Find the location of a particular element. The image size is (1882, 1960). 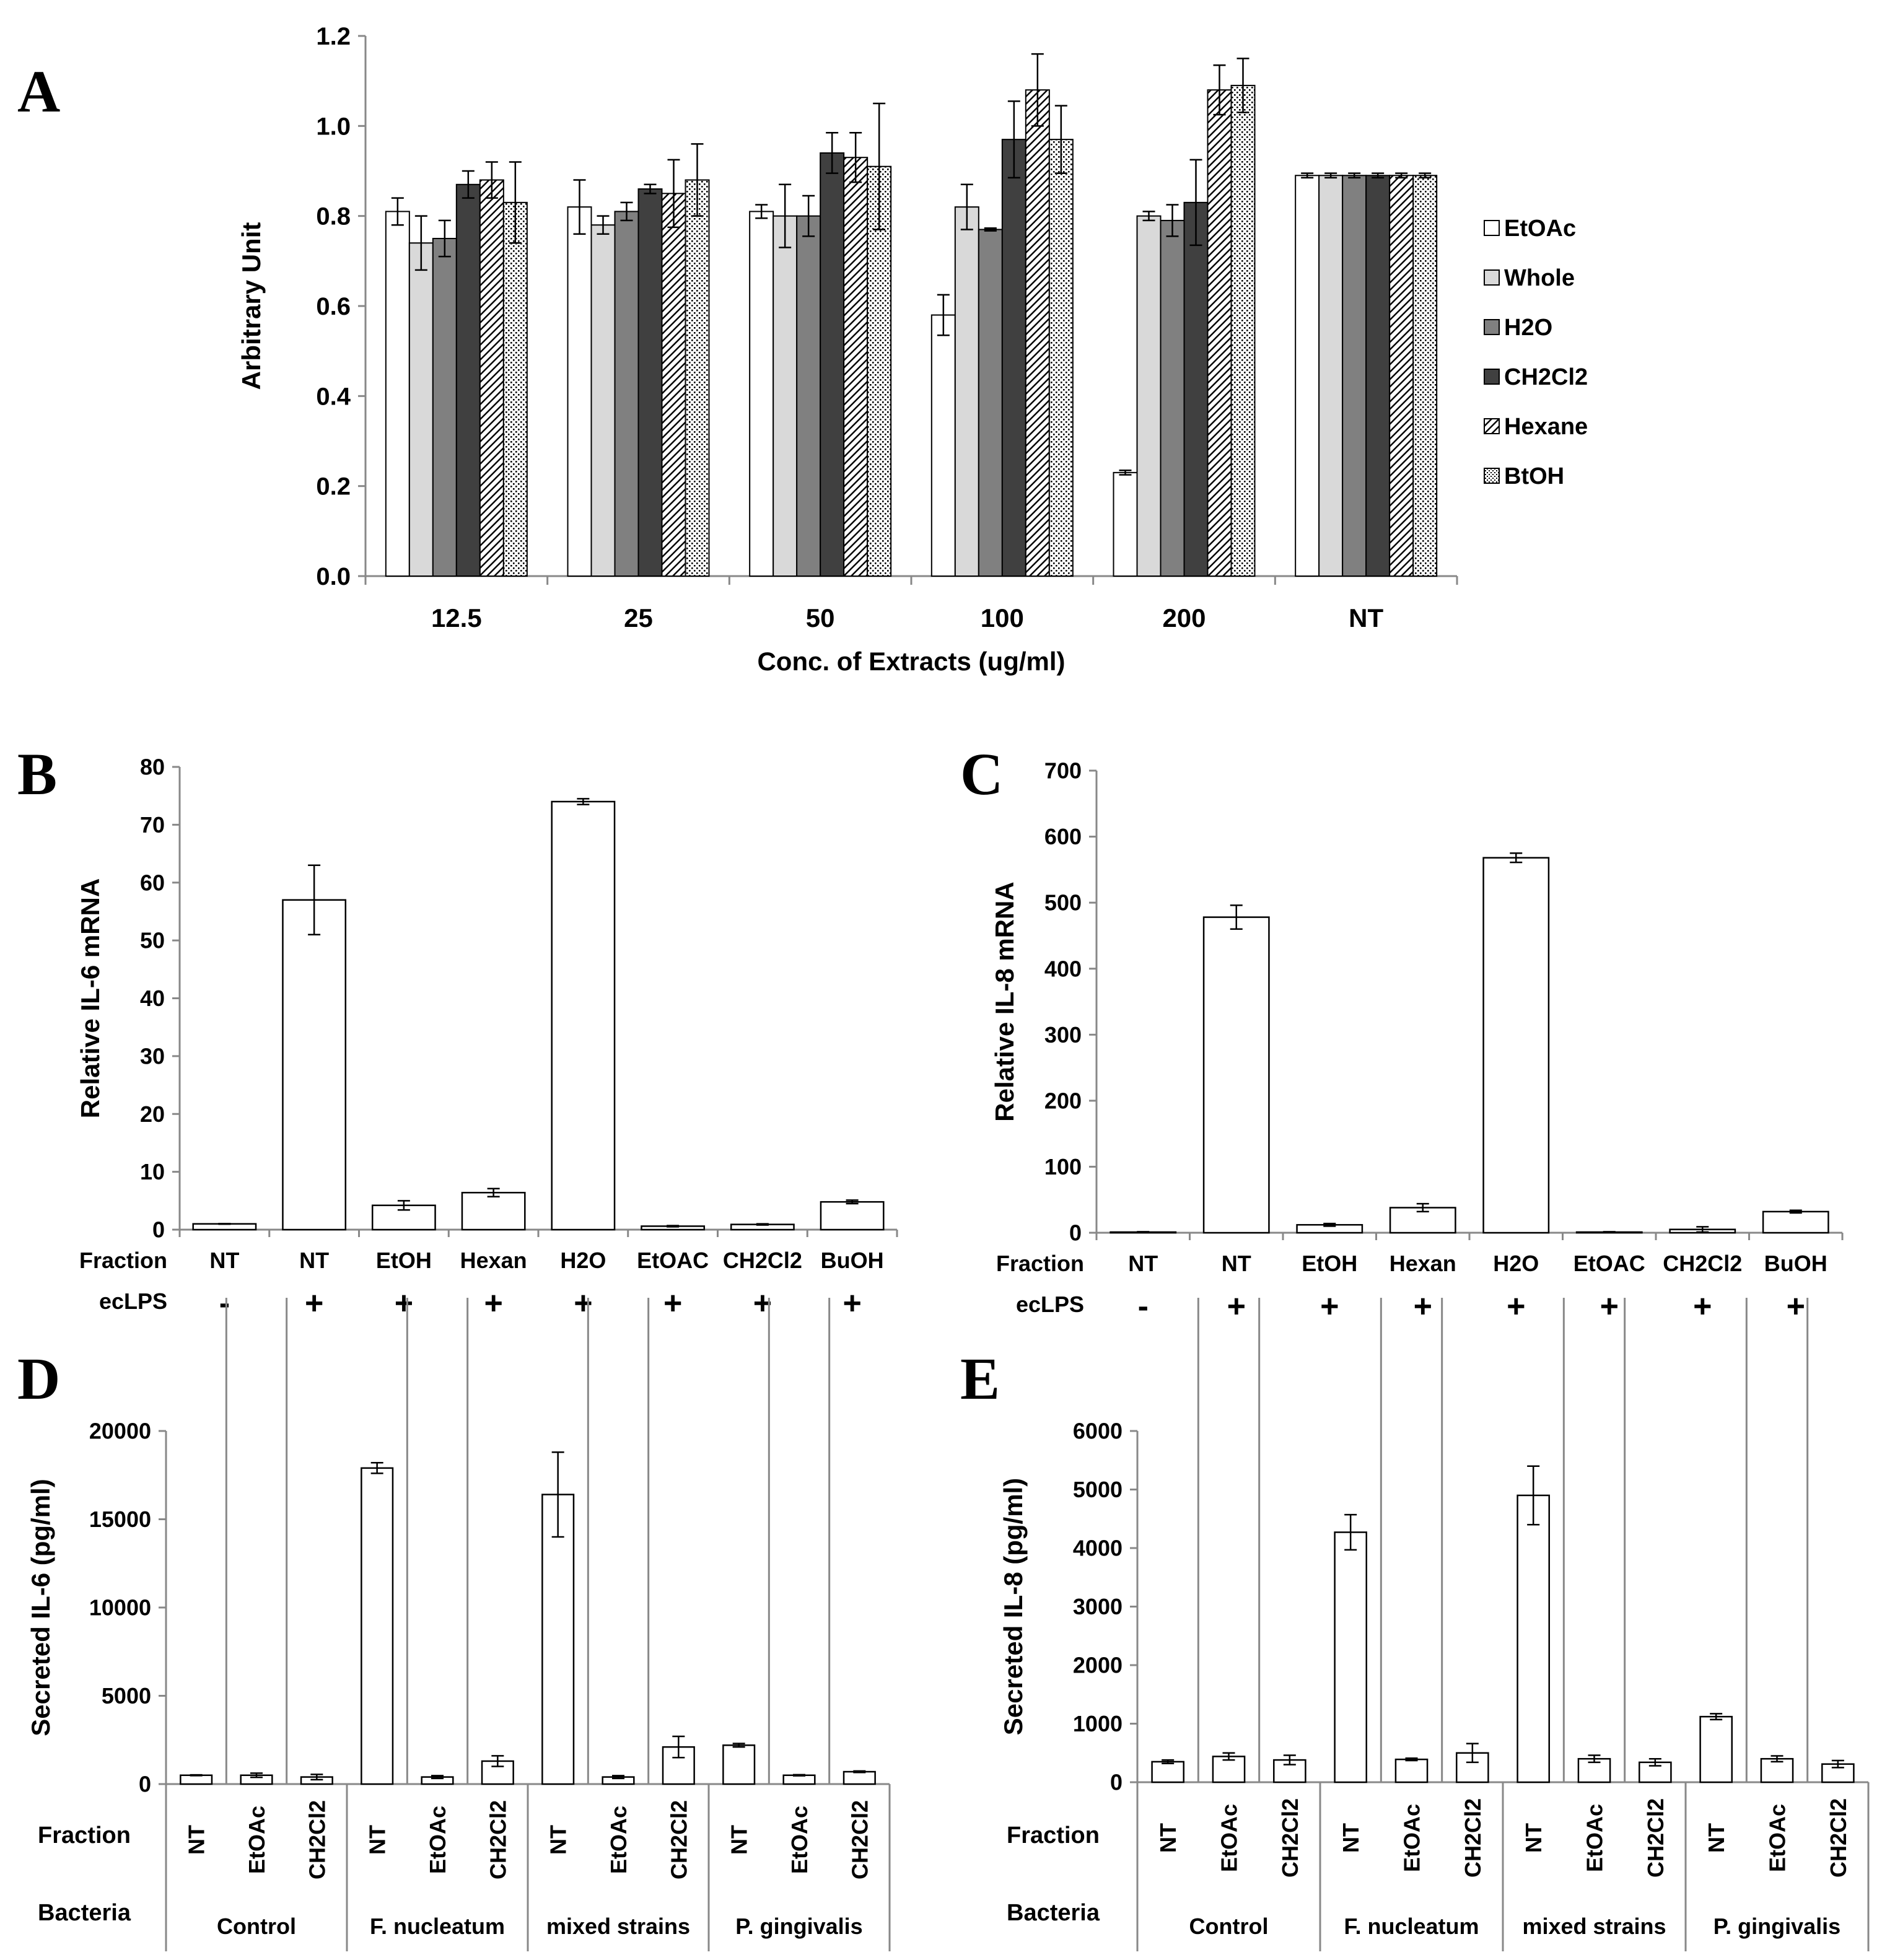

panel-c-fraction-label: EtOH is located at coordinates (1329, 1263).